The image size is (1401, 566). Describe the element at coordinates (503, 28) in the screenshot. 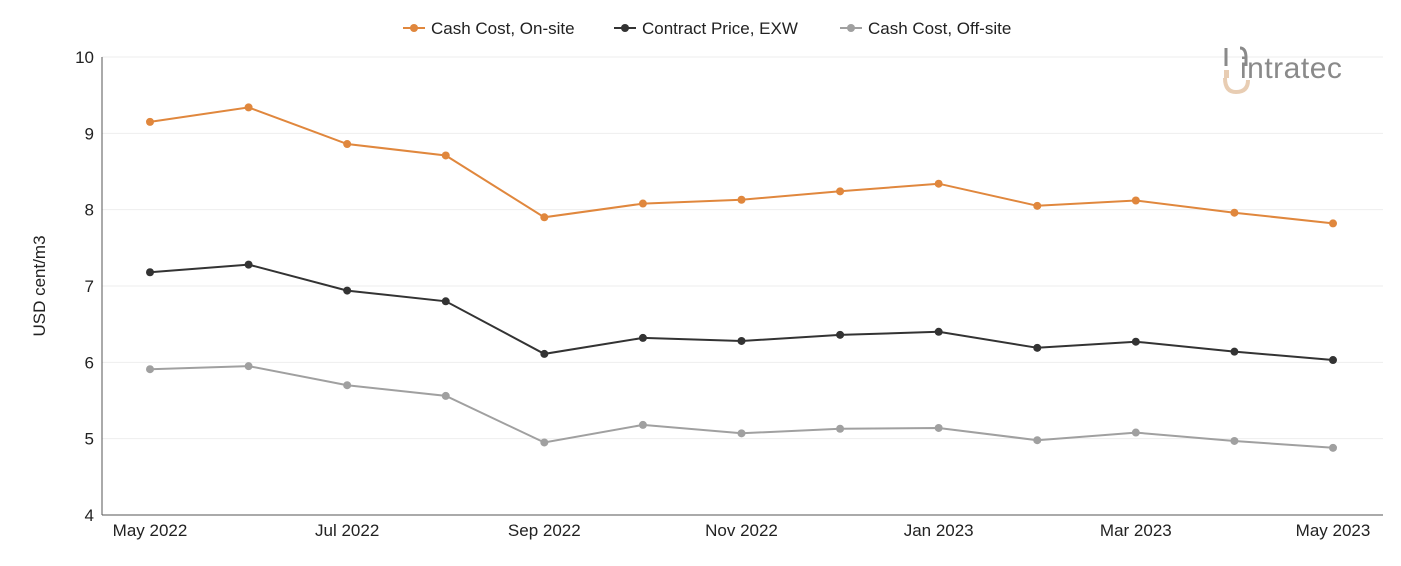

I see `legend-label: Cash Cost, On-site` at that location.